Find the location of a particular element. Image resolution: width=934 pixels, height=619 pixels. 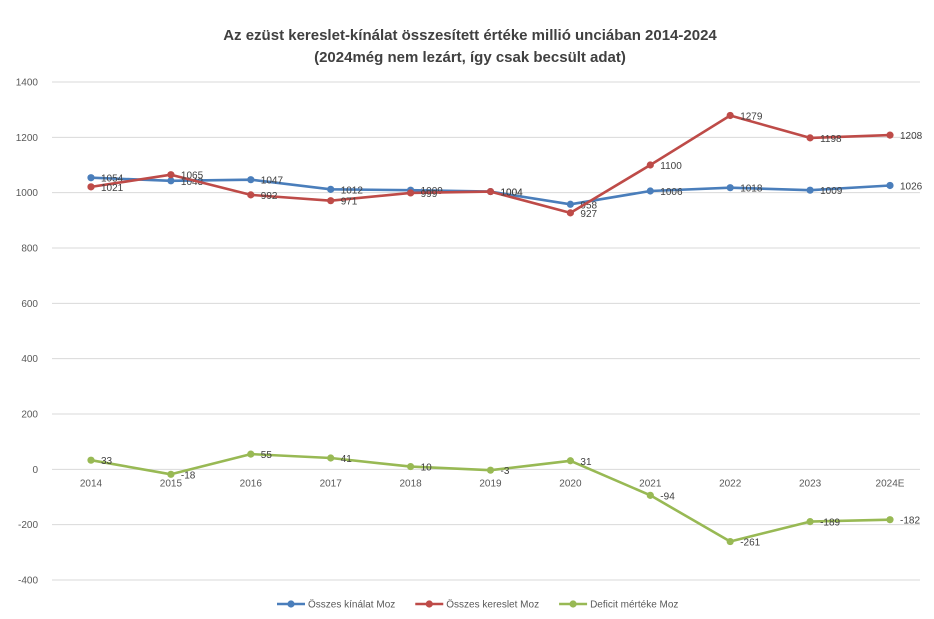

x-tick-label: 2015 is located at coordinates (171, 483).